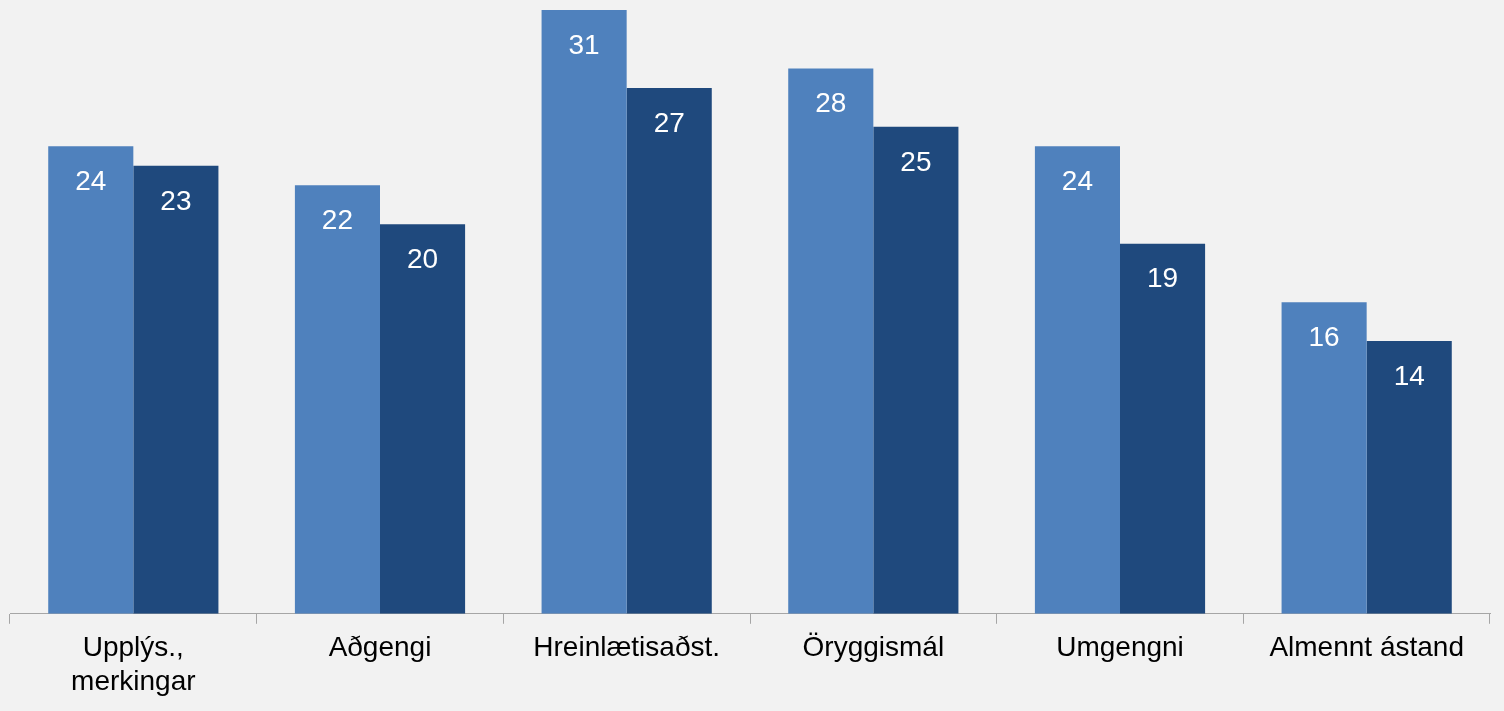 This screenshot has height=711, width=1504. Describe the element at coordinates (1366, 647) in the screenshot. I see `x-tick-label: Almennt ástand` at that location.